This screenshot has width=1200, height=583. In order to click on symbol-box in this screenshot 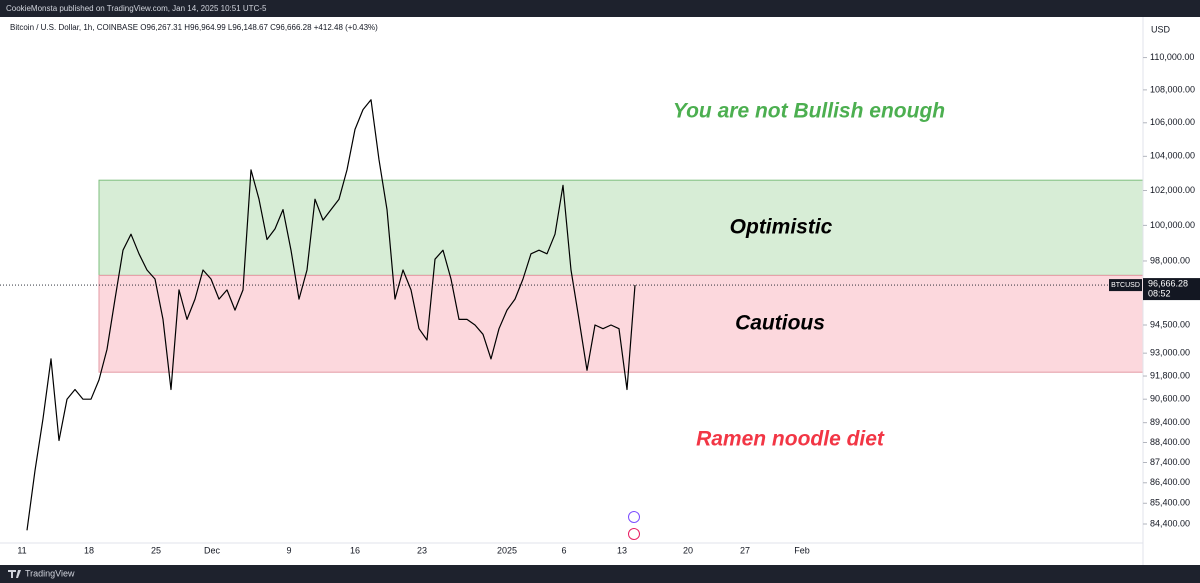, I will do `click(1125, 285)`.